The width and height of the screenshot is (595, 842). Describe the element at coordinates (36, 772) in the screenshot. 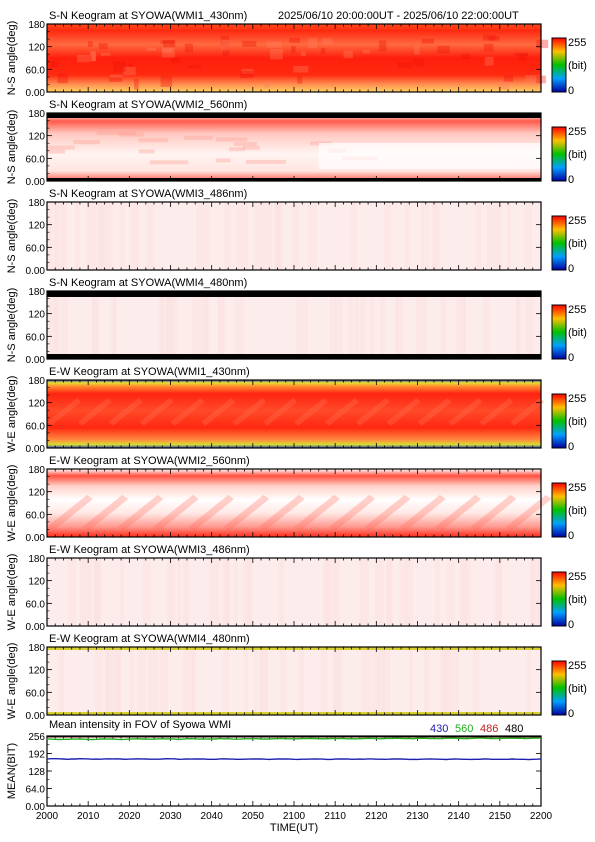

I see `y-tick-label: 128` at that location.